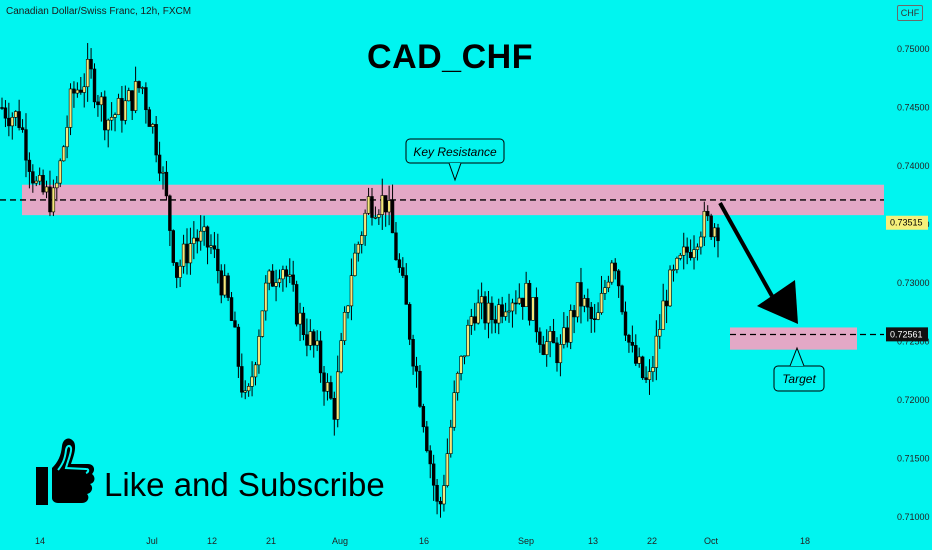 The height and width of the screenshot is (550, 932). What do you see at coordinates (793, 338) in the screenshot?
I see `zone-target` at bounding box center [793, 338].